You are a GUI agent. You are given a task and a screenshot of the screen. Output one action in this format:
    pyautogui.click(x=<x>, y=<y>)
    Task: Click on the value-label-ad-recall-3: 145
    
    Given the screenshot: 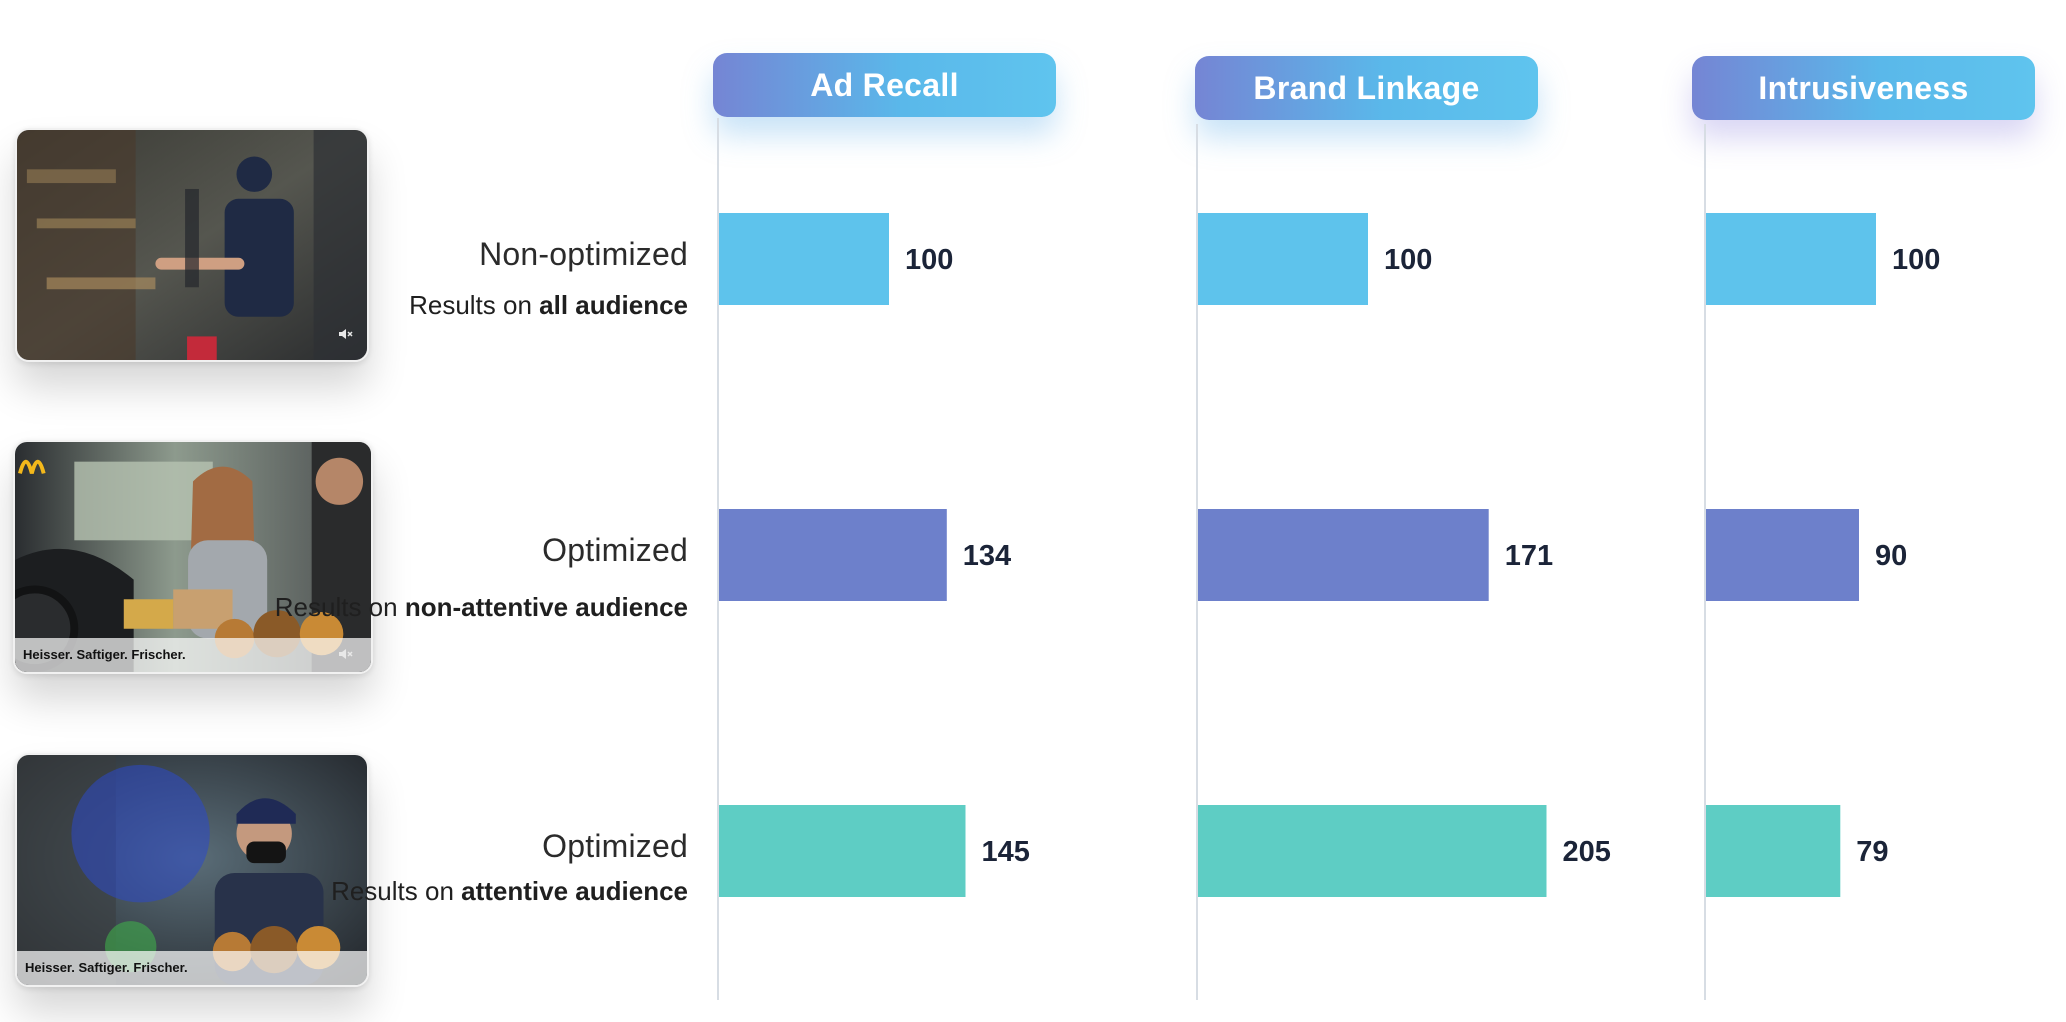 What is the action you would take?
    pyautogui.click(x=1006, y=852)
    